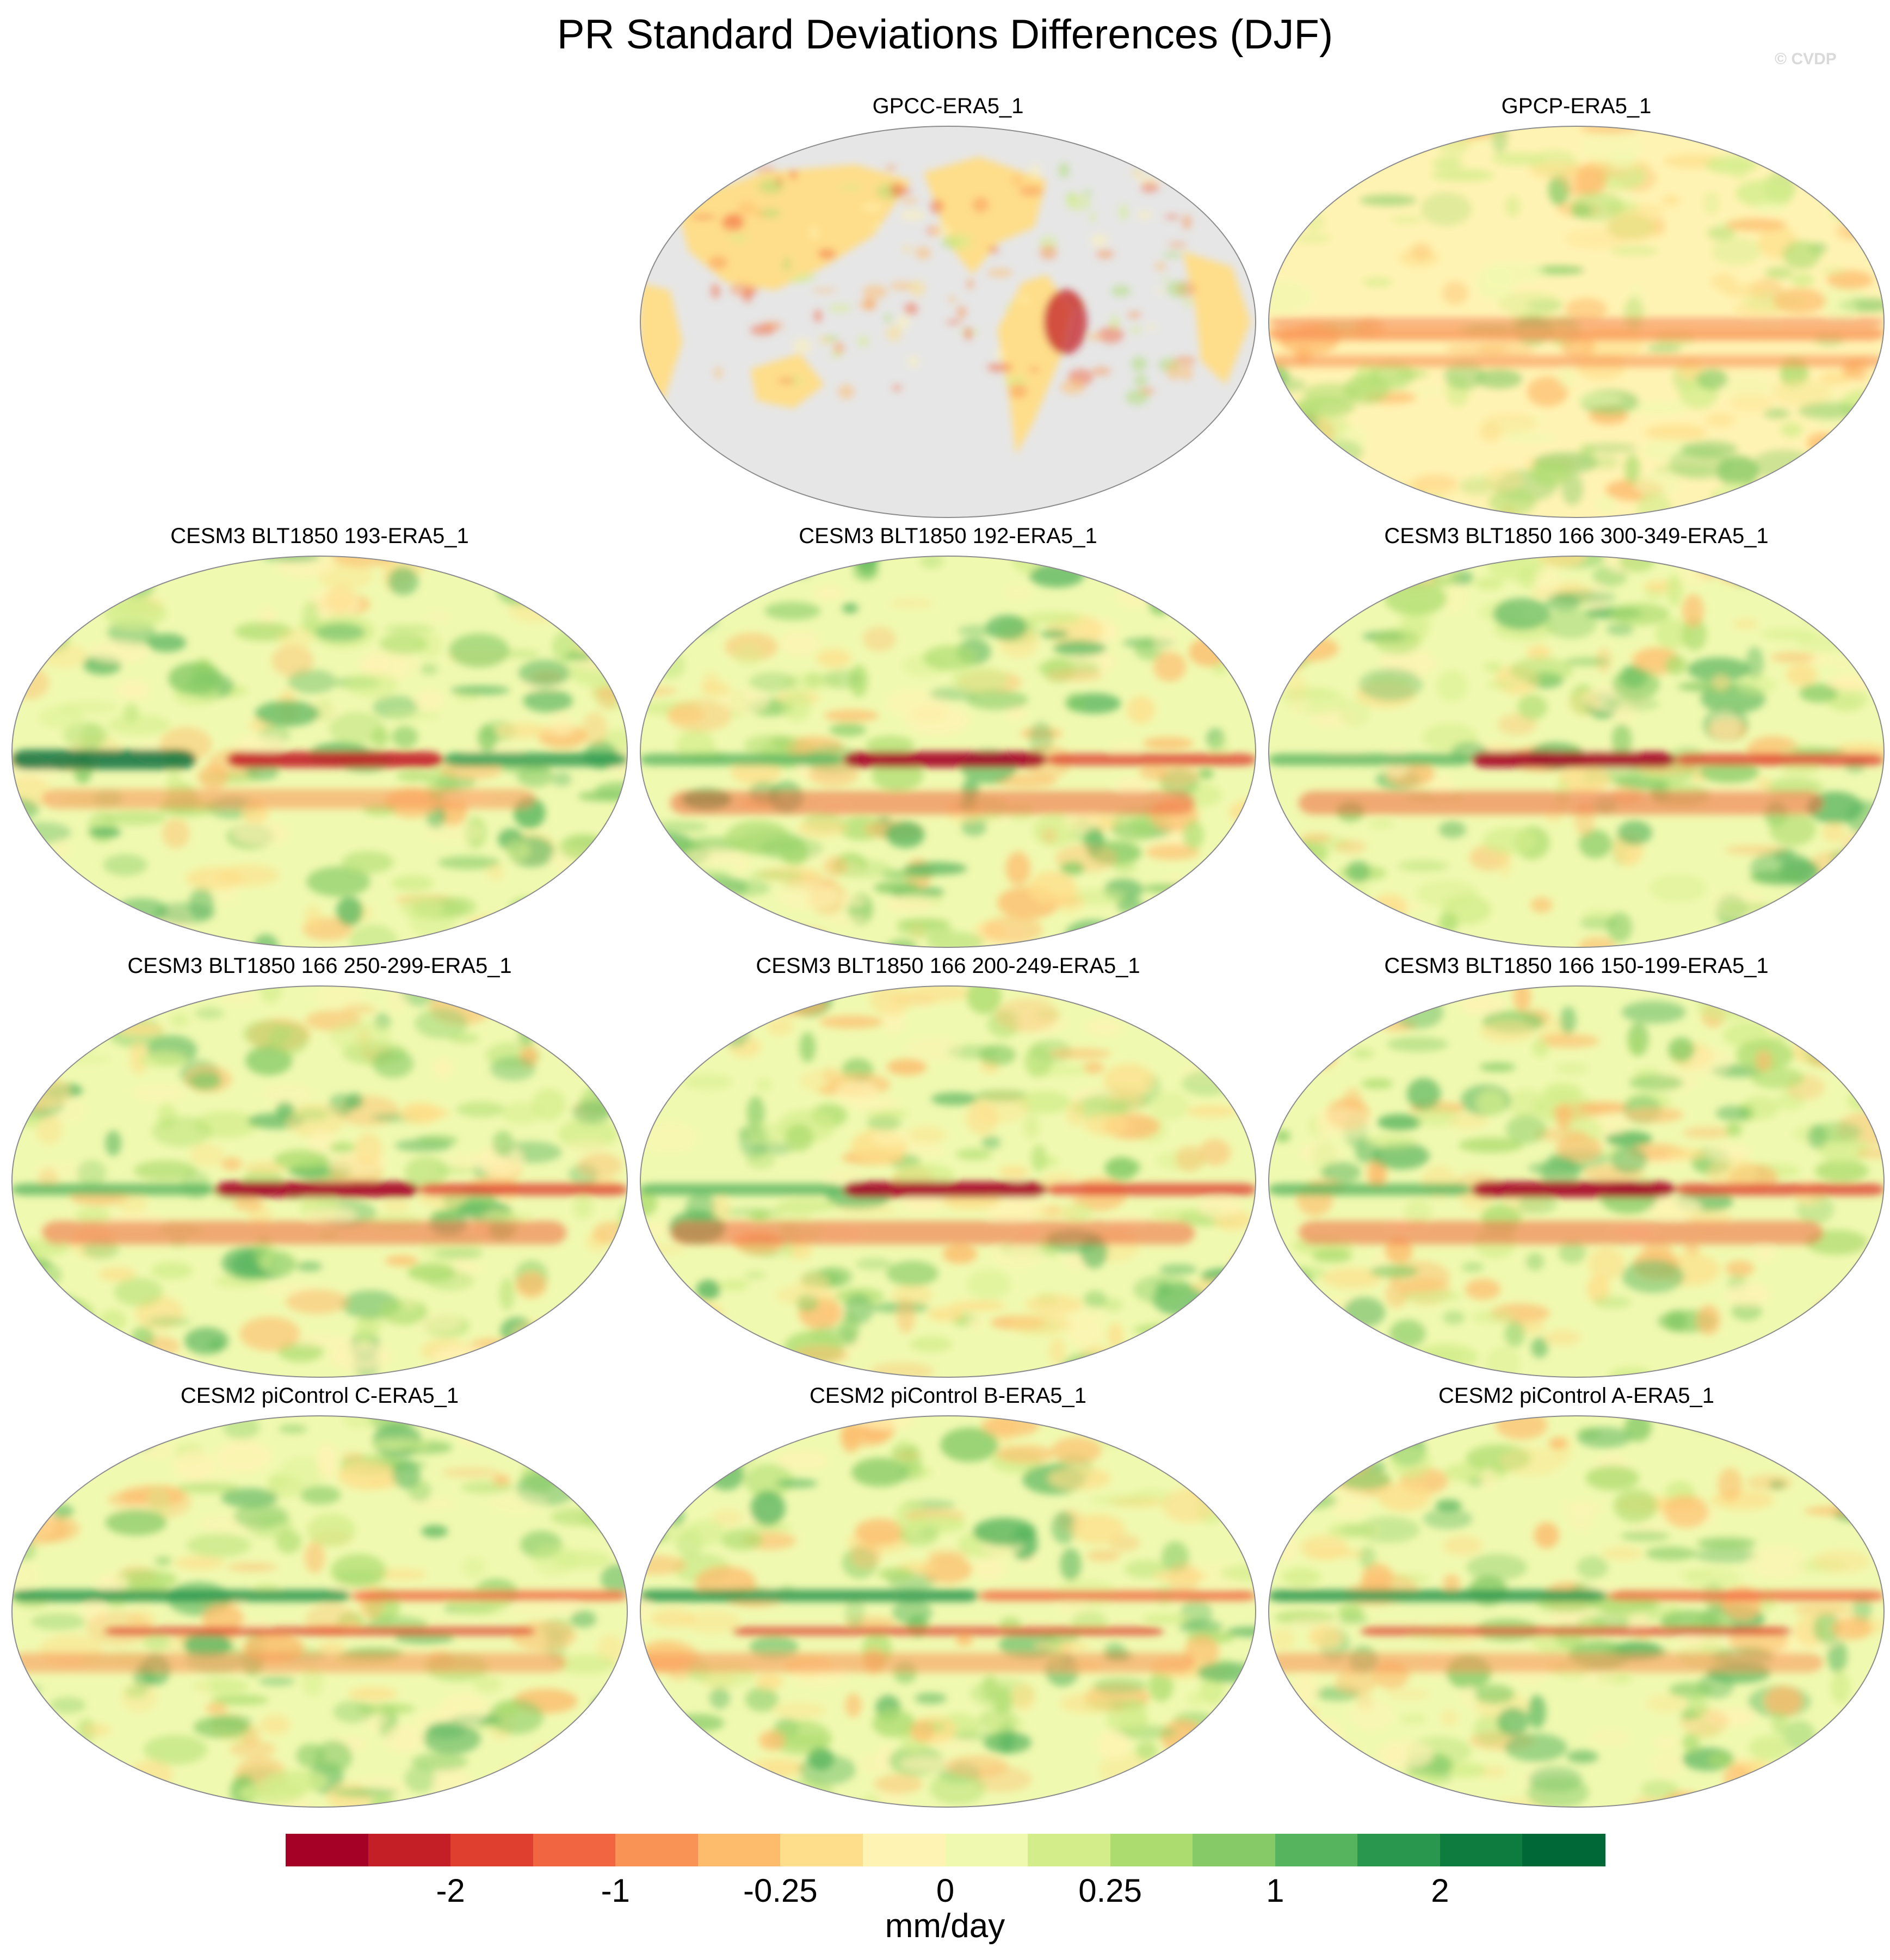 The height and width of the screenshot is (1960, 1890). I want to click on map-panel: CESM3 BLT1850 166 250-299-ERA5_1, so click(319, 1166).